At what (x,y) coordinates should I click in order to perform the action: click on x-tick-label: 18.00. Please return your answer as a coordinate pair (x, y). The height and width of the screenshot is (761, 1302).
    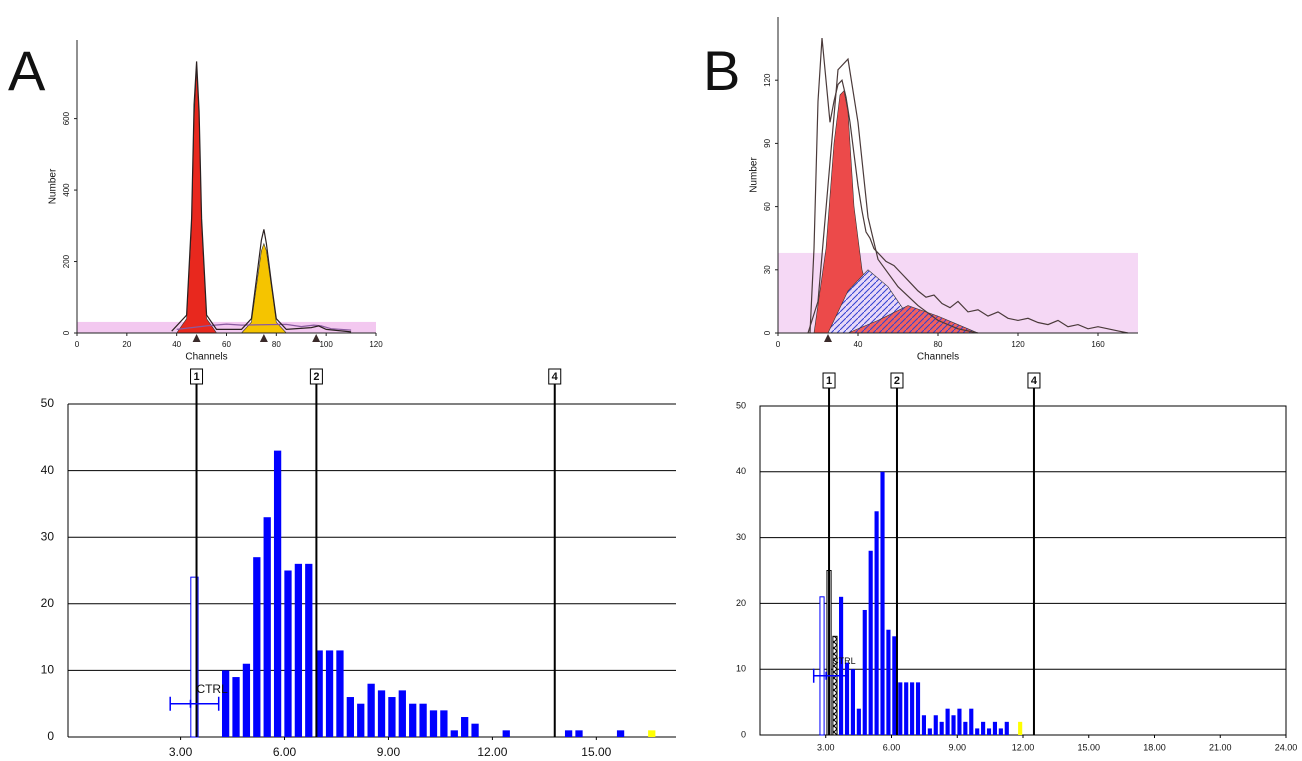
    Looking at the image, I should click on (1154, 747).